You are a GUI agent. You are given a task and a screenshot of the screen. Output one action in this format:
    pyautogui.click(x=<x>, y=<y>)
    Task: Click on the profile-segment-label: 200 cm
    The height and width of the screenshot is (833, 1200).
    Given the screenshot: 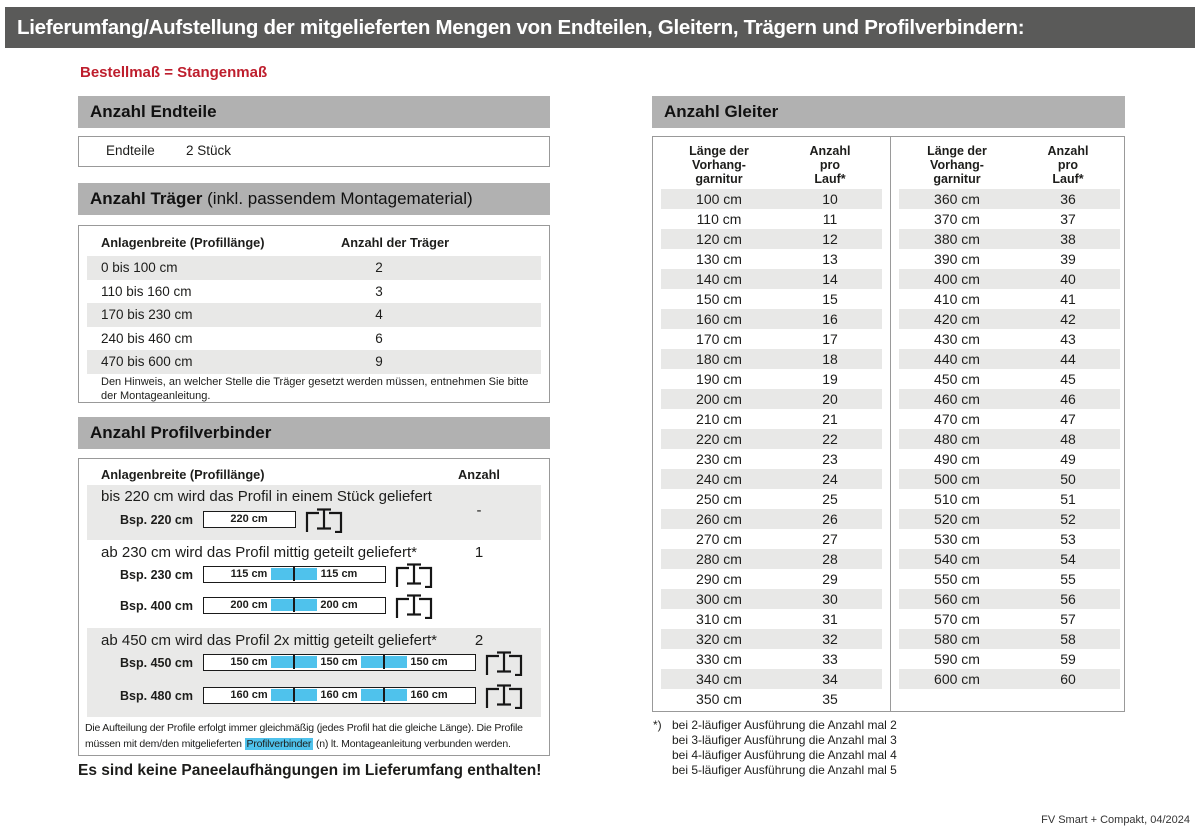 What is the action you would take?
    pyautogui.click(x=339, y=605)
    